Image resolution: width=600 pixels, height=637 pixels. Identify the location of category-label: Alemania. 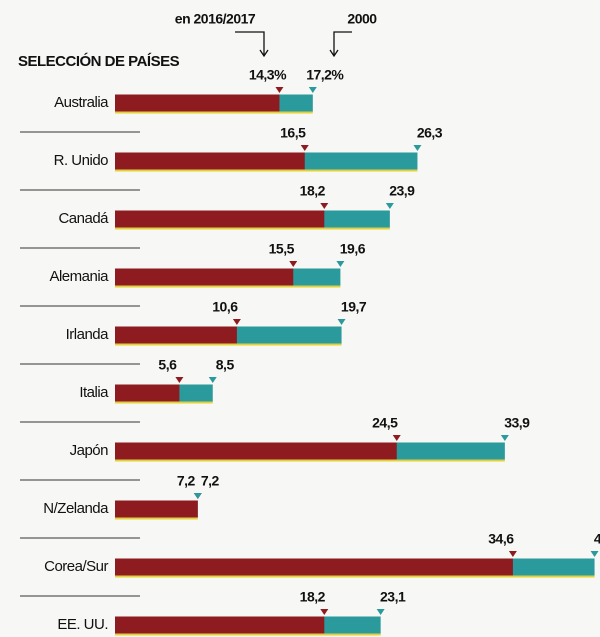
(79, 276).